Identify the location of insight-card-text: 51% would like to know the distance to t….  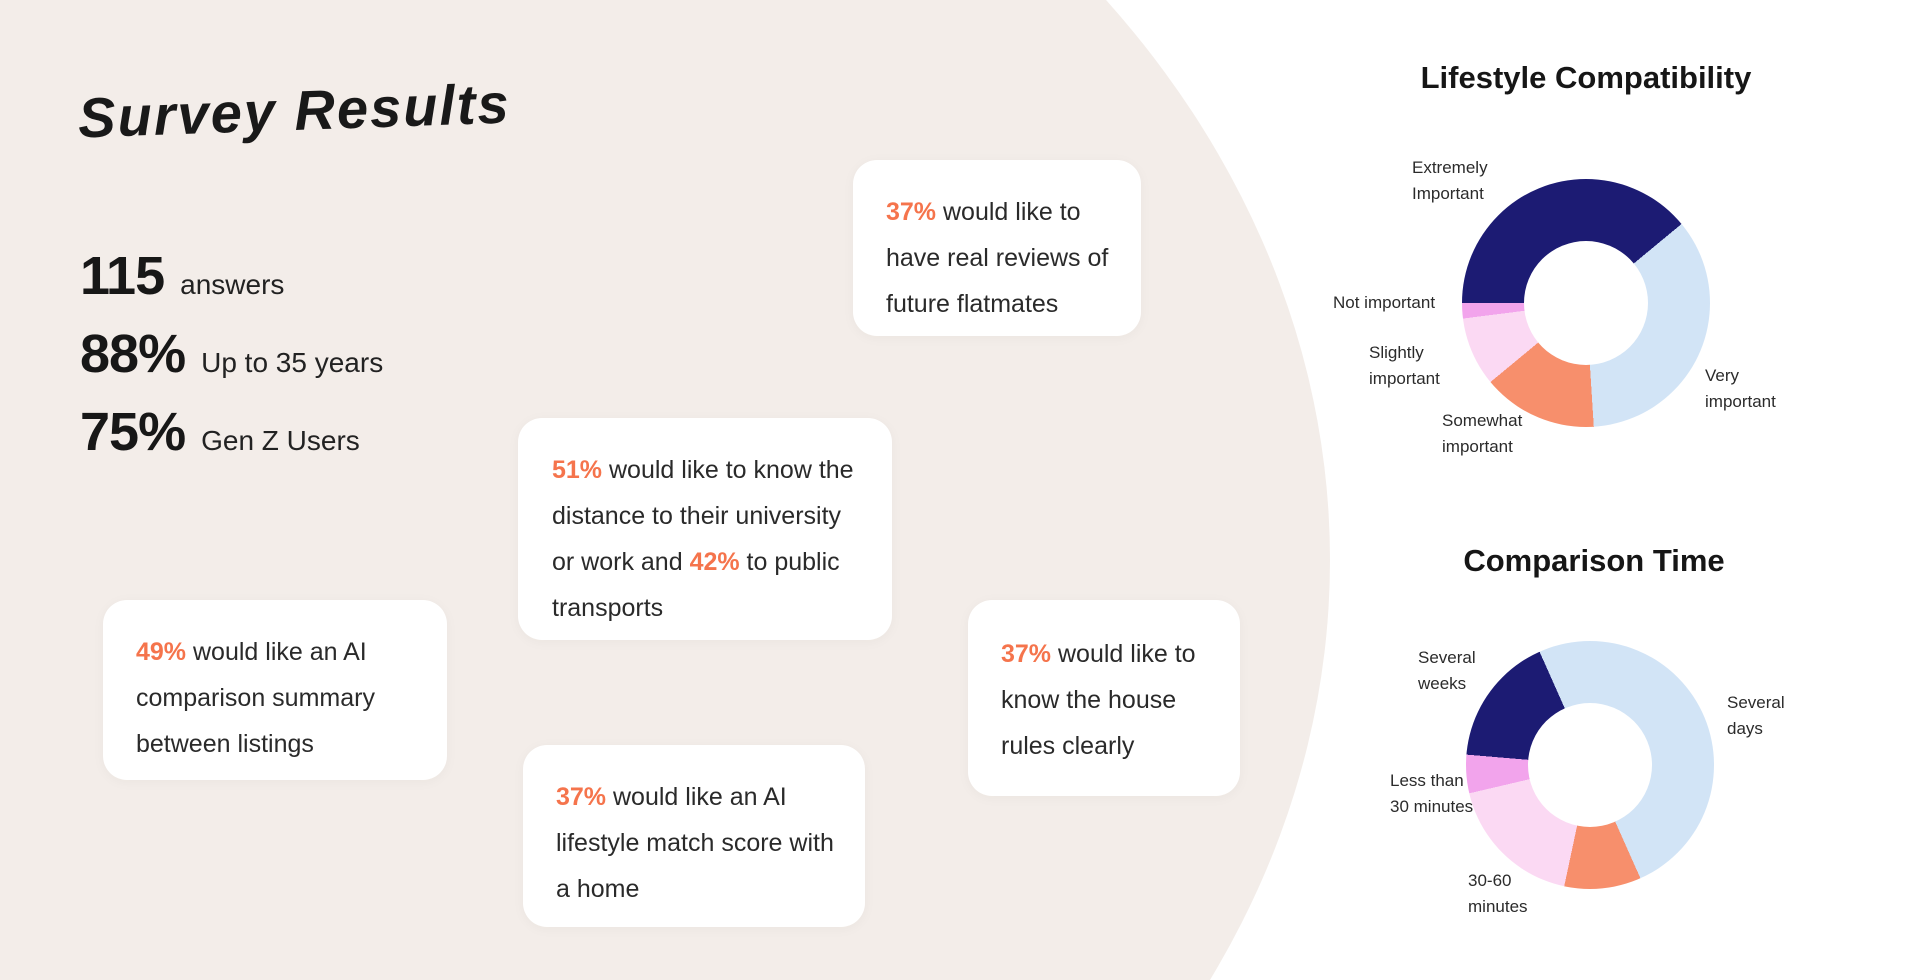
(705, 524).